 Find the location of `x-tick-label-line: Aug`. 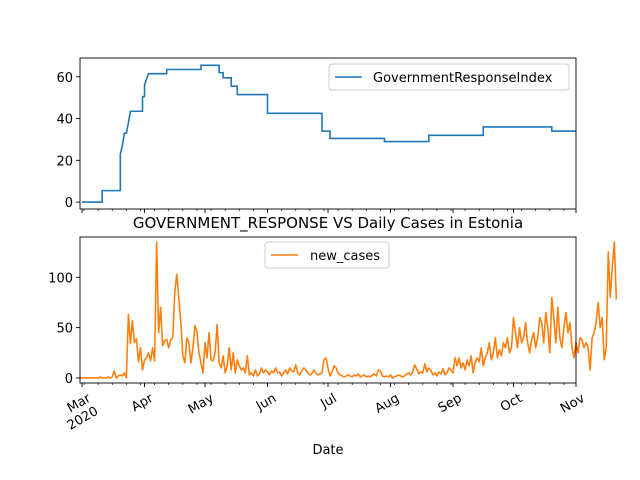

x-tick-label-line: Aug is located at coordinates (387, 404).